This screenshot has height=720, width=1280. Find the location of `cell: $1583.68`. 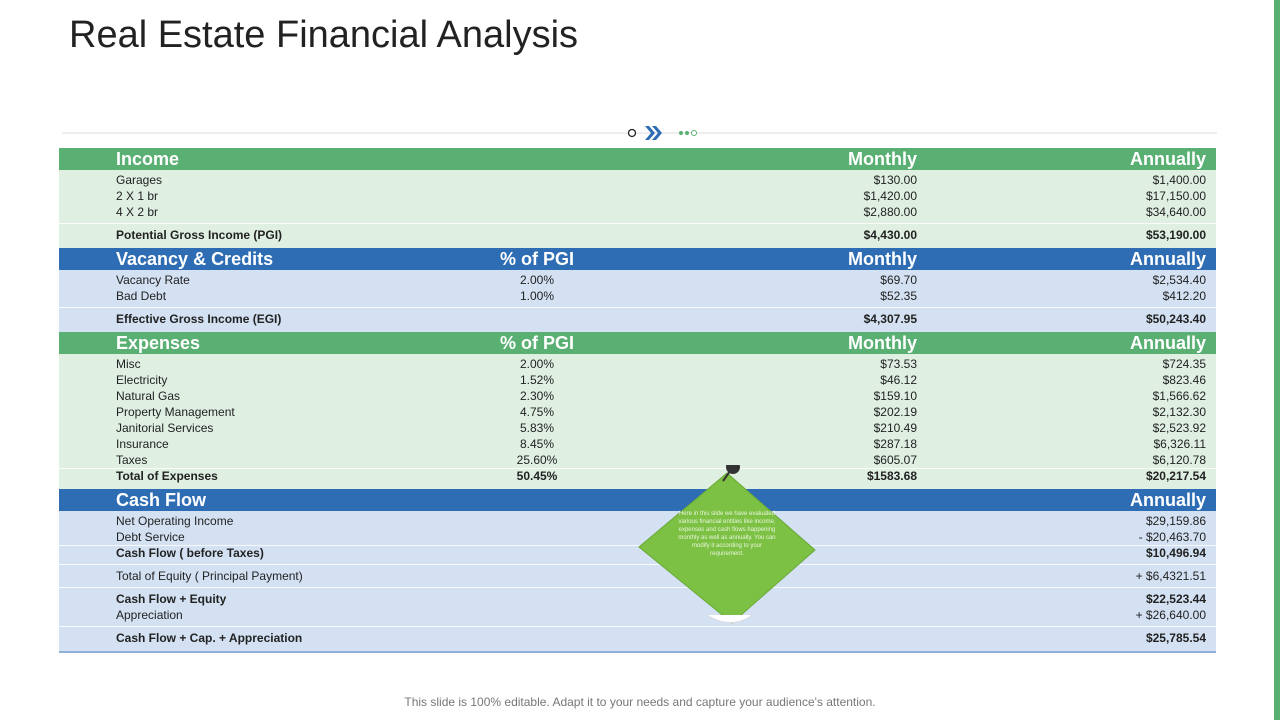

cell: $1583.68 is located at coordinates (891, 476).